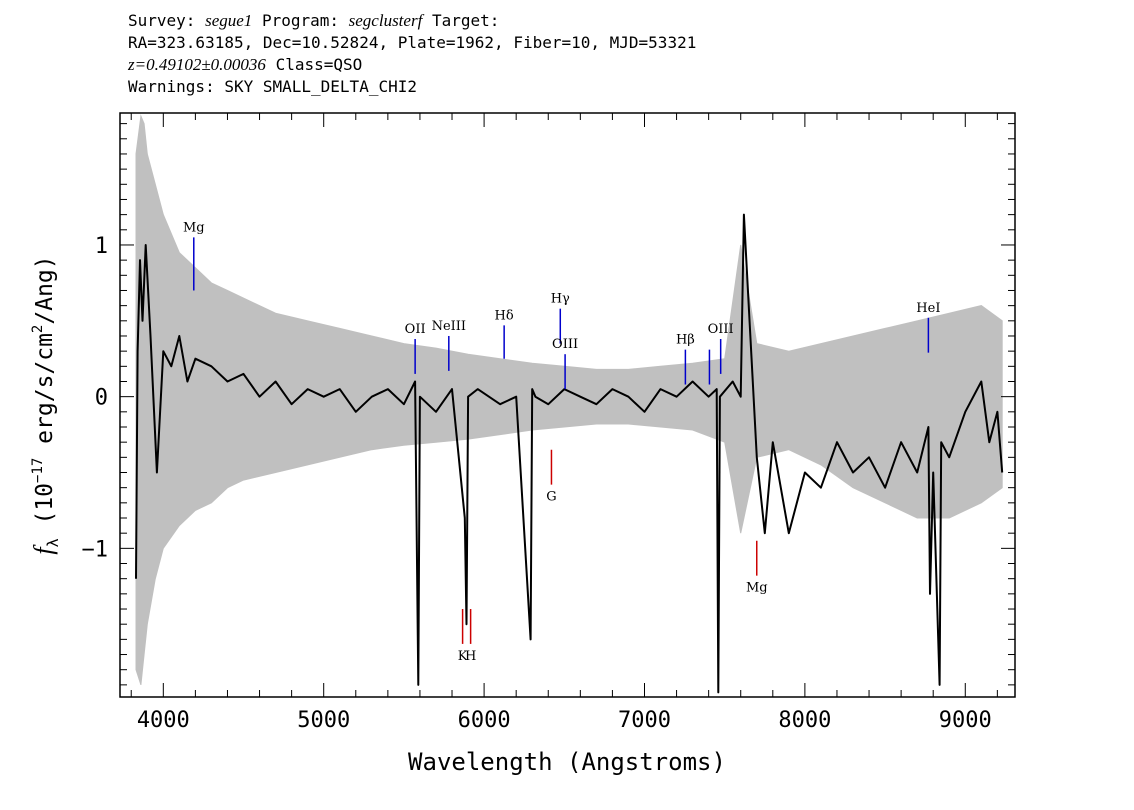 This screenshot has width=1134, height=810. What do you see at coordinates (757, 588) in the screenshot?
I see `absorption-line-label: Mg` at bounding box center [757, 588].